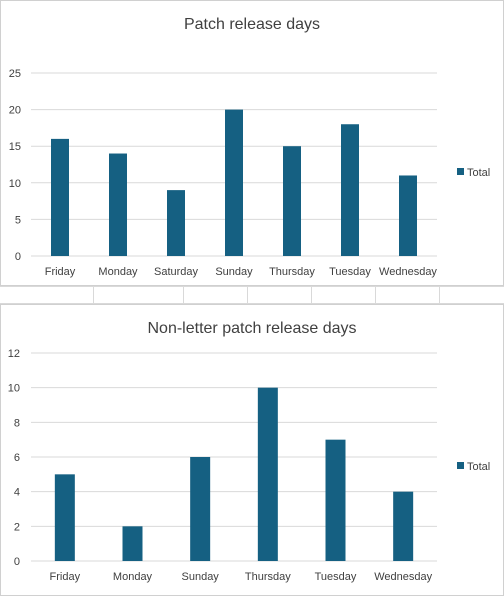 The height and width of the screenshot is (596, 504). Describe the element at coordinates (15, 147) in the screenshot. I see `y-tick-label: 15` at that location.